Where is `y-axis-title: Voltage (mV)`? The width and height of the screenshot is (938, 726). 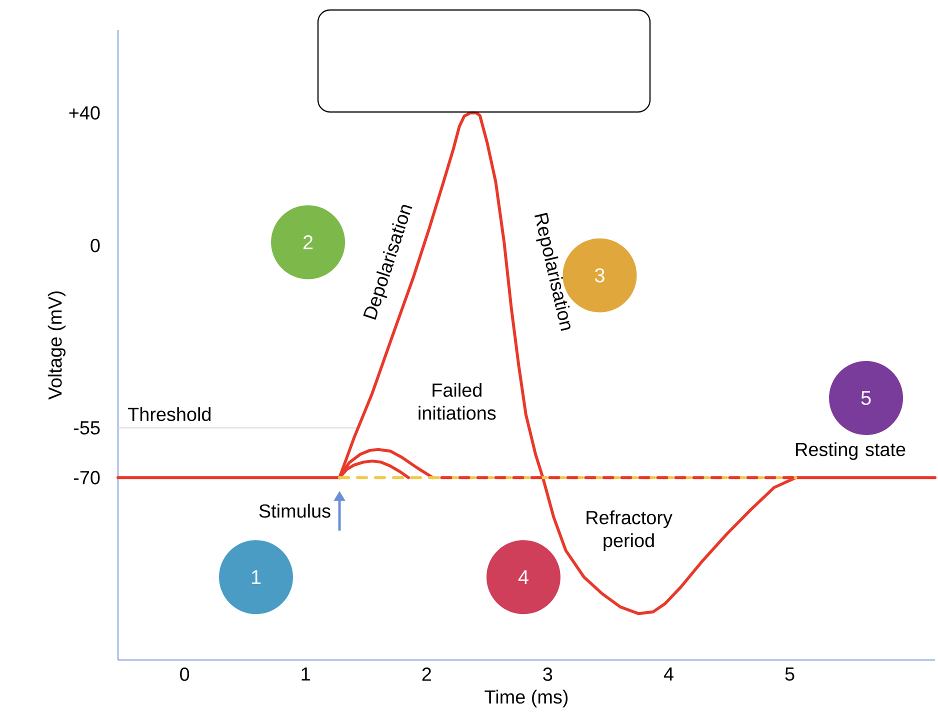
y-axis-title: Voltage (mV) is located at coordinates (57, 345).